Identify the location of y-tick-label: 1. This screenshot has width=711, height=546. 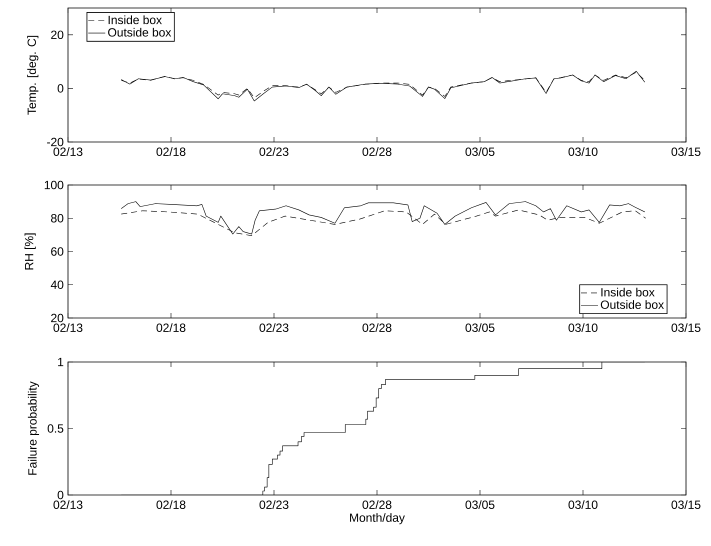
(61, 362).